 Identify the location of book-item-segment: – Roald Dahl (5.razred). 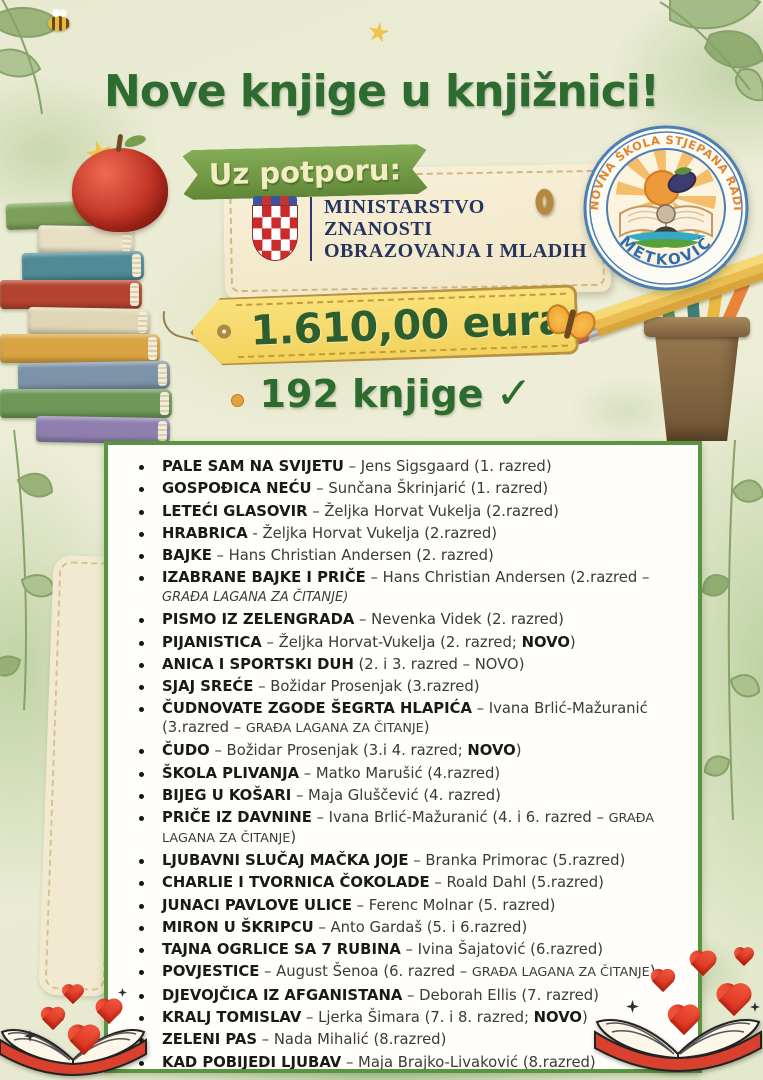
(516, 883).